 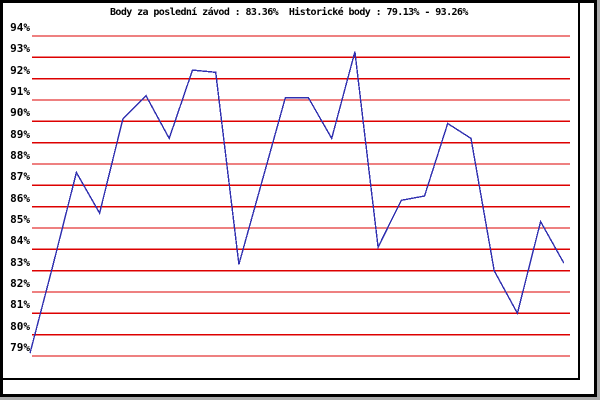 I want to click on y-axis-tick-label: 84%, so click(x=20, y=241).